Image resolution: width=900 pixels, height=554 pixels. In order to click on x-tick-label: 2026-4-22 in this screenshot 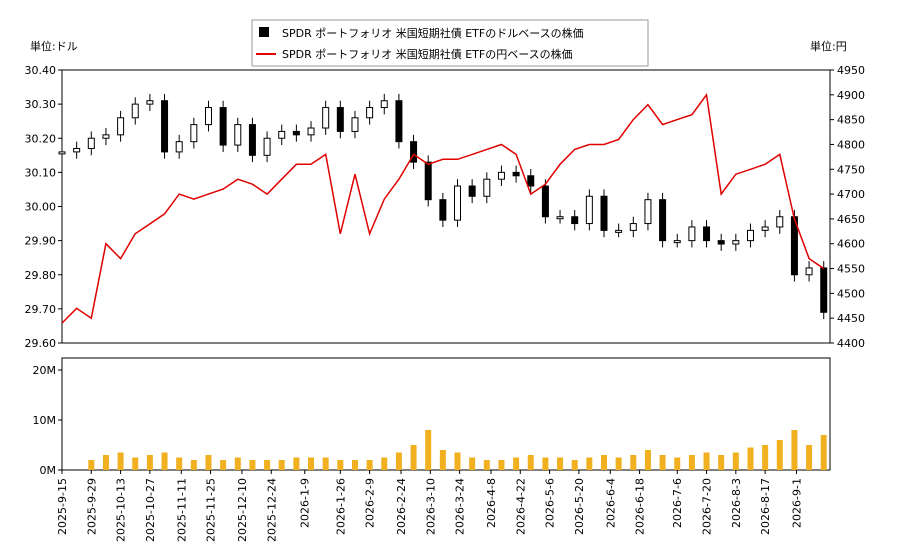, I will do `click(520, 506)`.